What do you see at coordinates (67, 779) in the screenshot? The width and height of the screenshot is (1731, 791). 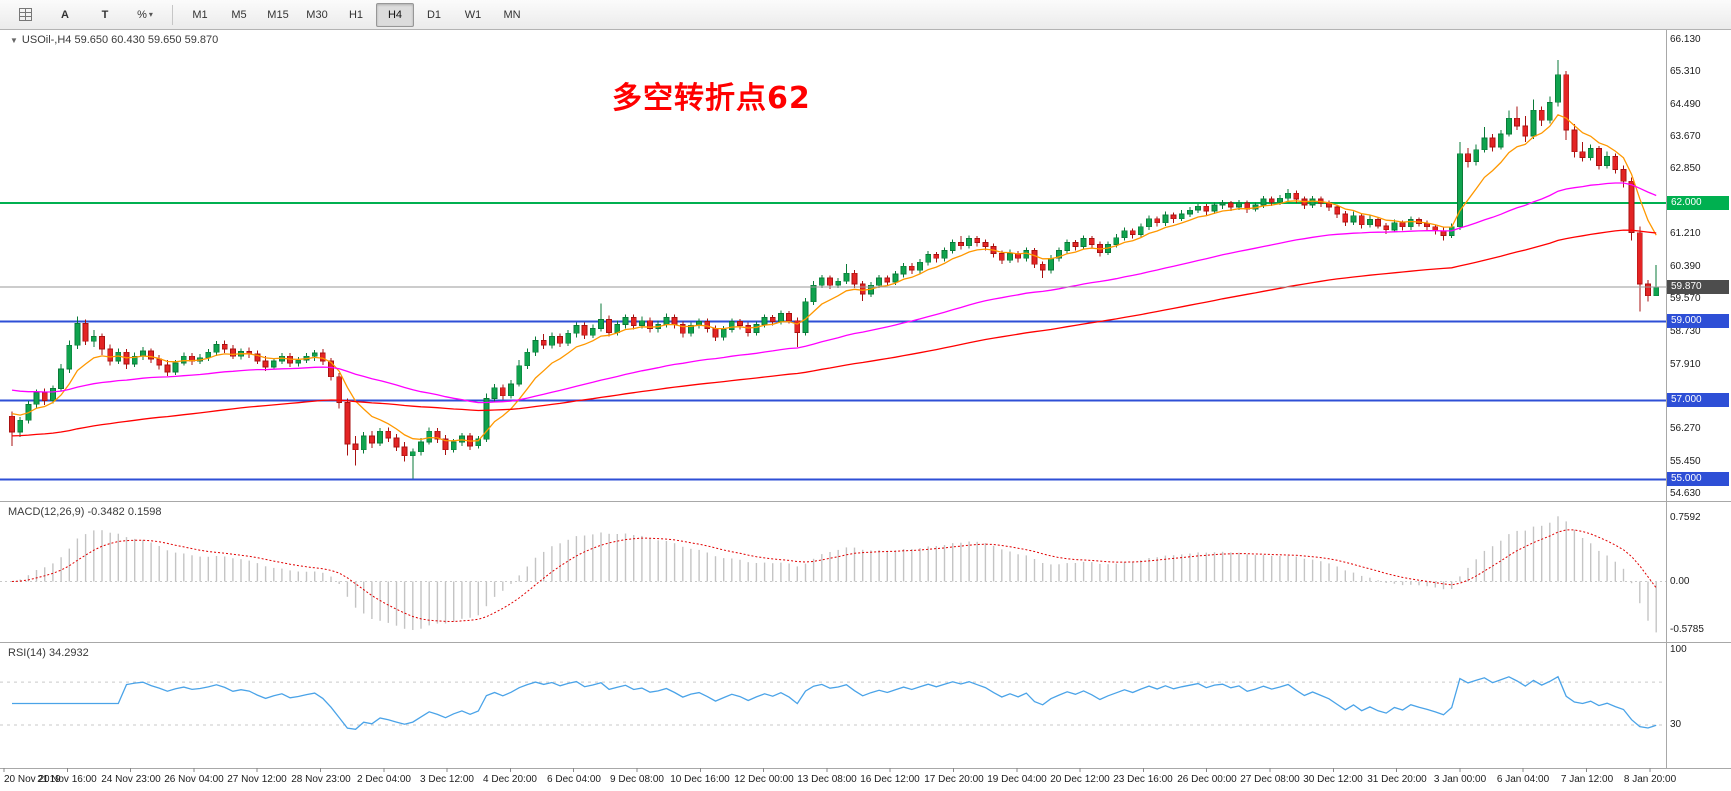 I see `time-label-1: 21 Nov 16:00` at bounding box center [67, 779].